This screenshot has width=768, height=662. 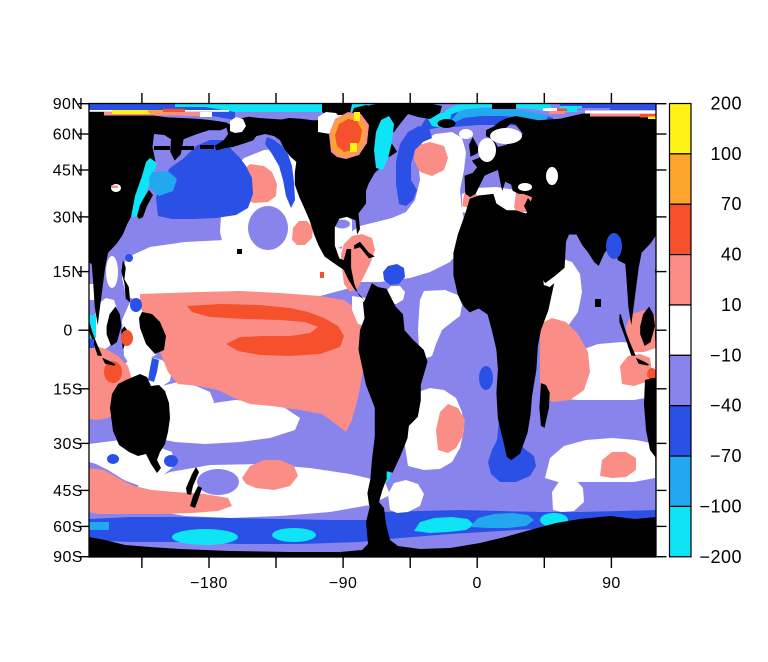 I want to click on svg-text: 30N, so click(x=68, y=217).